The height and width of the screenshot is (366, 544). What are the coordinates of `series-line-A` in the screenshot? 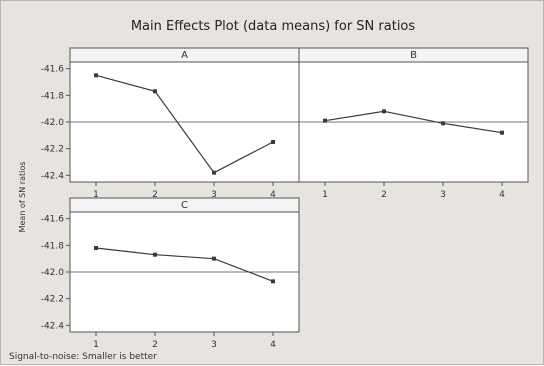 It's located at (184, 124).